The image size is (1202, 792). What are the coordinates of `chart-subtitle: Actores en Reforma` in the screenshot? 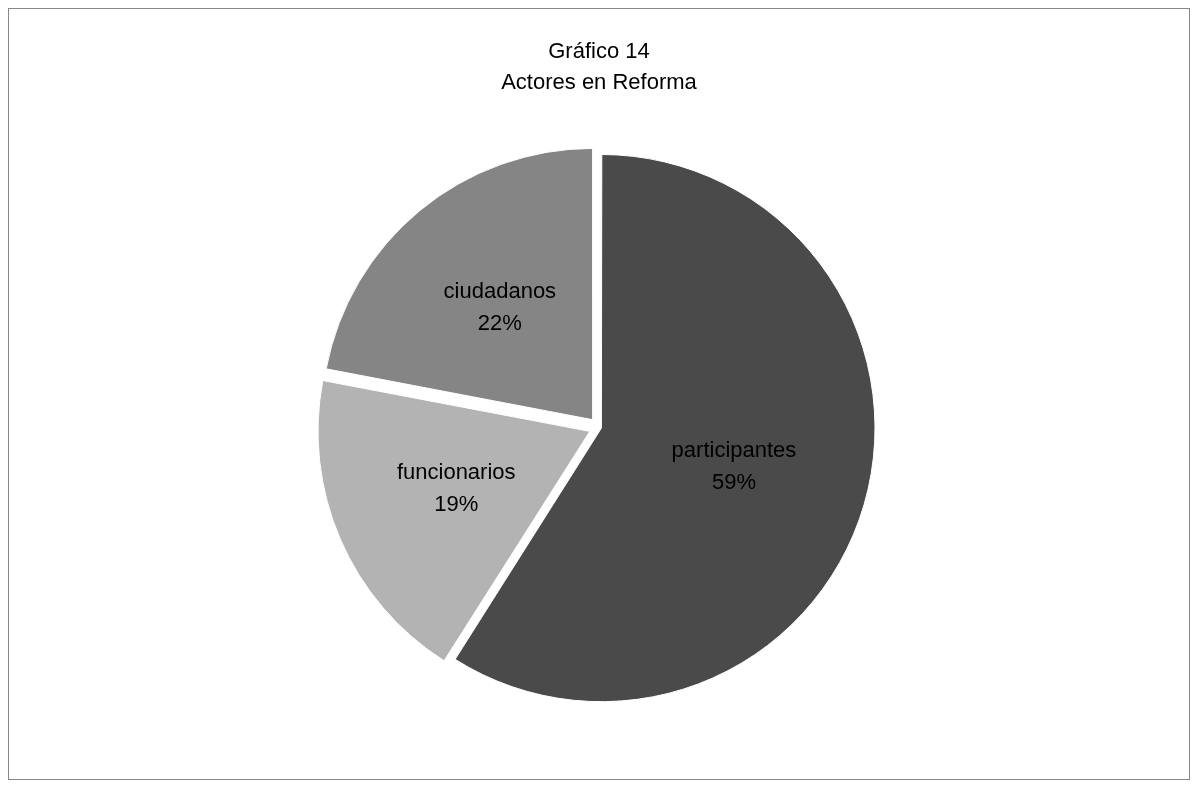 It's located at (599, 81).